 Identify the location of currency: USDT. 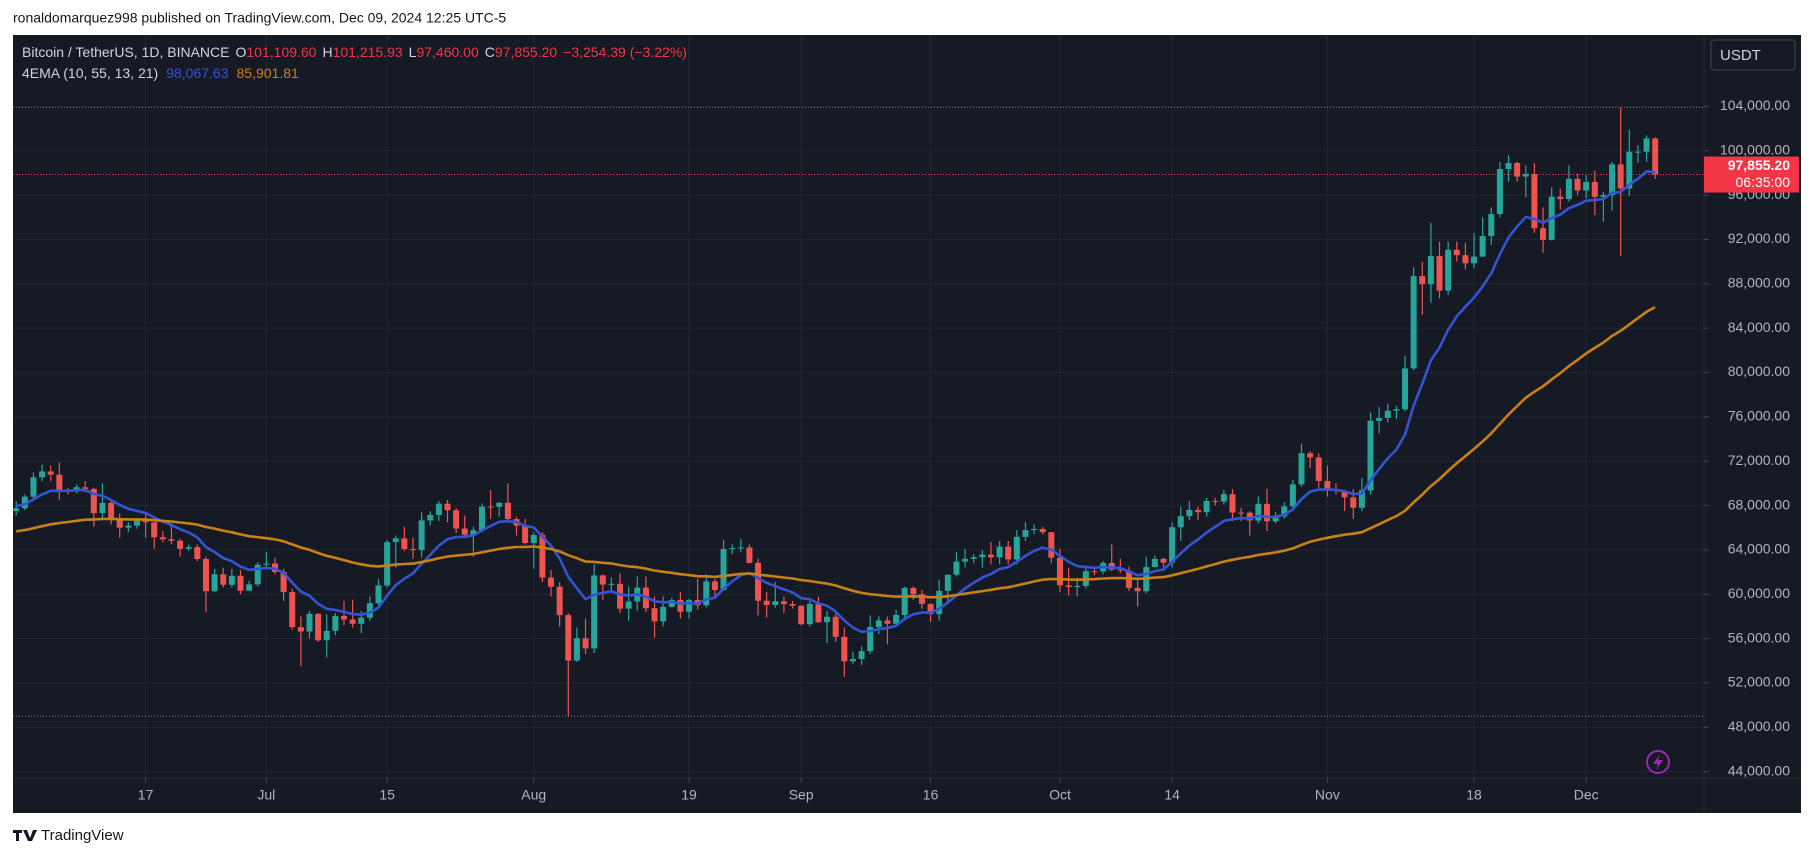
(1740, 55).